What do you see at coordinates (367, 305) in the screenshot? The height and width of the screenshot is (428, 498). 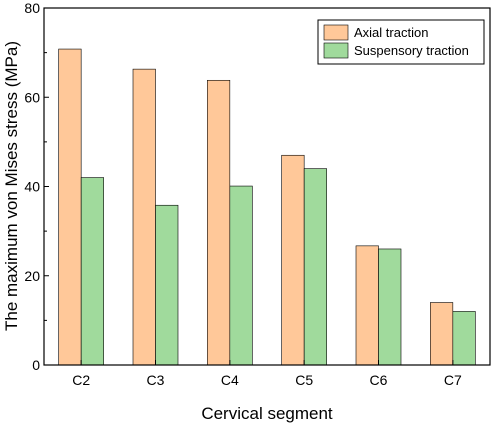 I see `bar-axial-traction-c6` at bounding box center [367, 305].